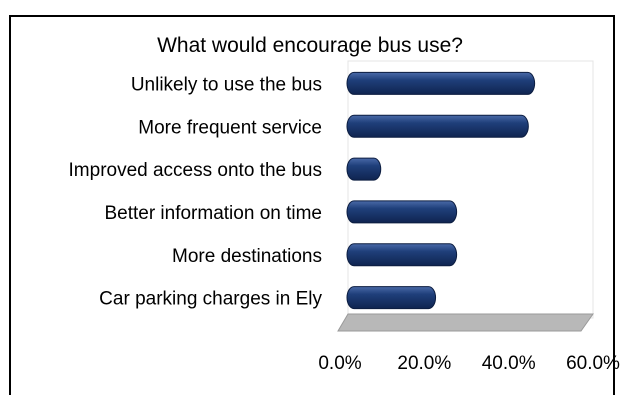 The height and width of the screenshot is (395, 621). I want to click on x-axis-ticks: 0.0% 20.0% 40.0% 60.0%, so click(469, 363).